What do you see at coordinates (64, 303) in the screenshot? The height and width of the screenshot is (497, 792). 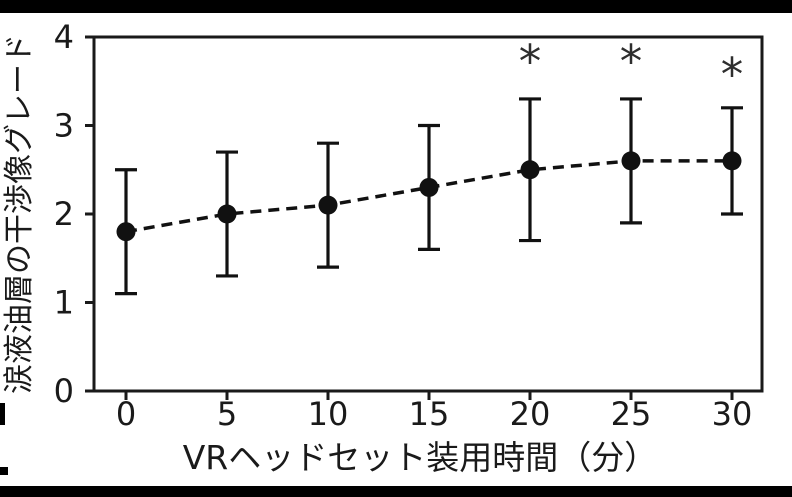 I see `y-tick-label: 1` at bounding box center [64, 303].